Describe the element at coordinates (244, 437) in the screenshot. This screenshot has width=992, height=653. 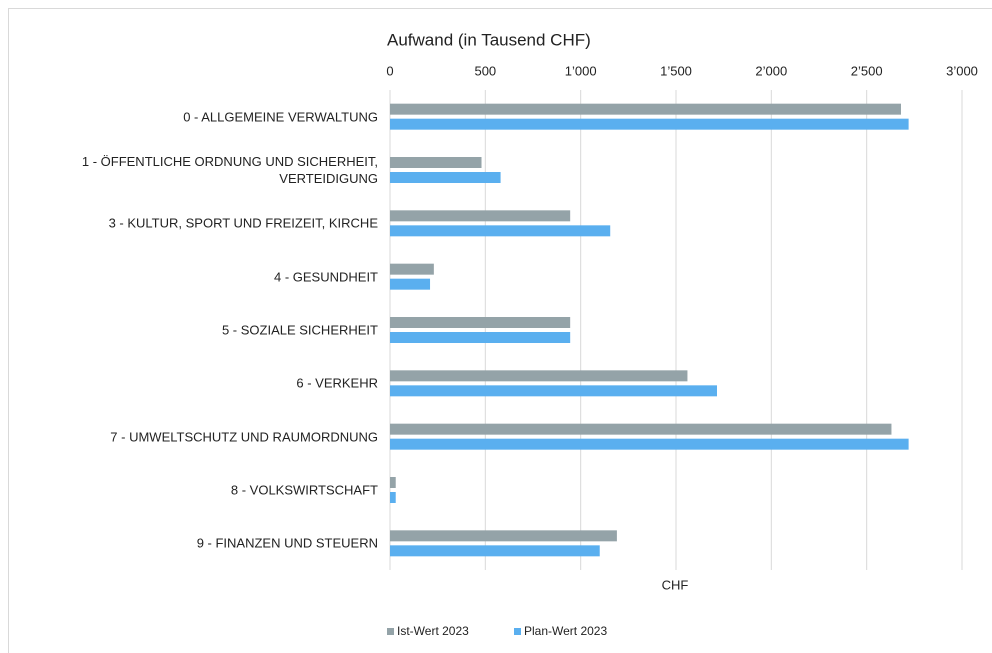
I see `y-tick-label: 7 - UMWELTSCHUTZ UND RAUMORDNUNG` at that location.